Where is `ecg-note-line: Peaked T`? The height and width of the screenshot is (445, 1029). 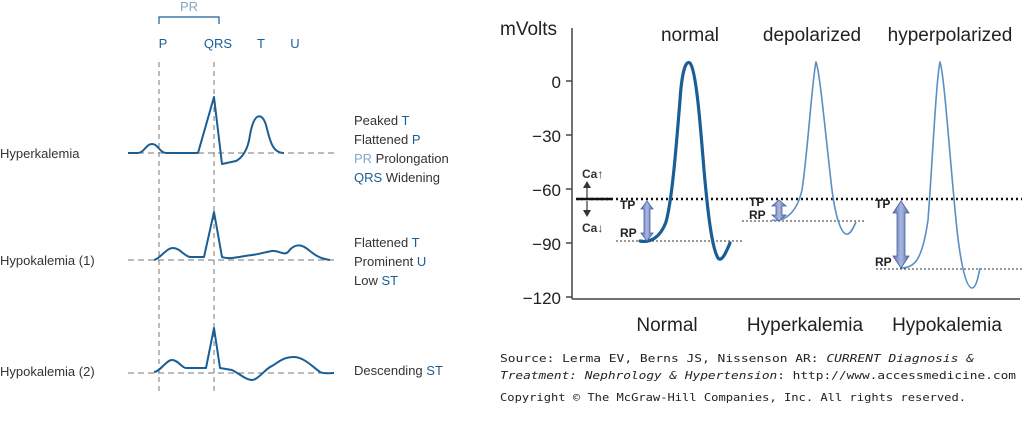
ecg-note-line: Peaked T is located at coordinates (381, 120).